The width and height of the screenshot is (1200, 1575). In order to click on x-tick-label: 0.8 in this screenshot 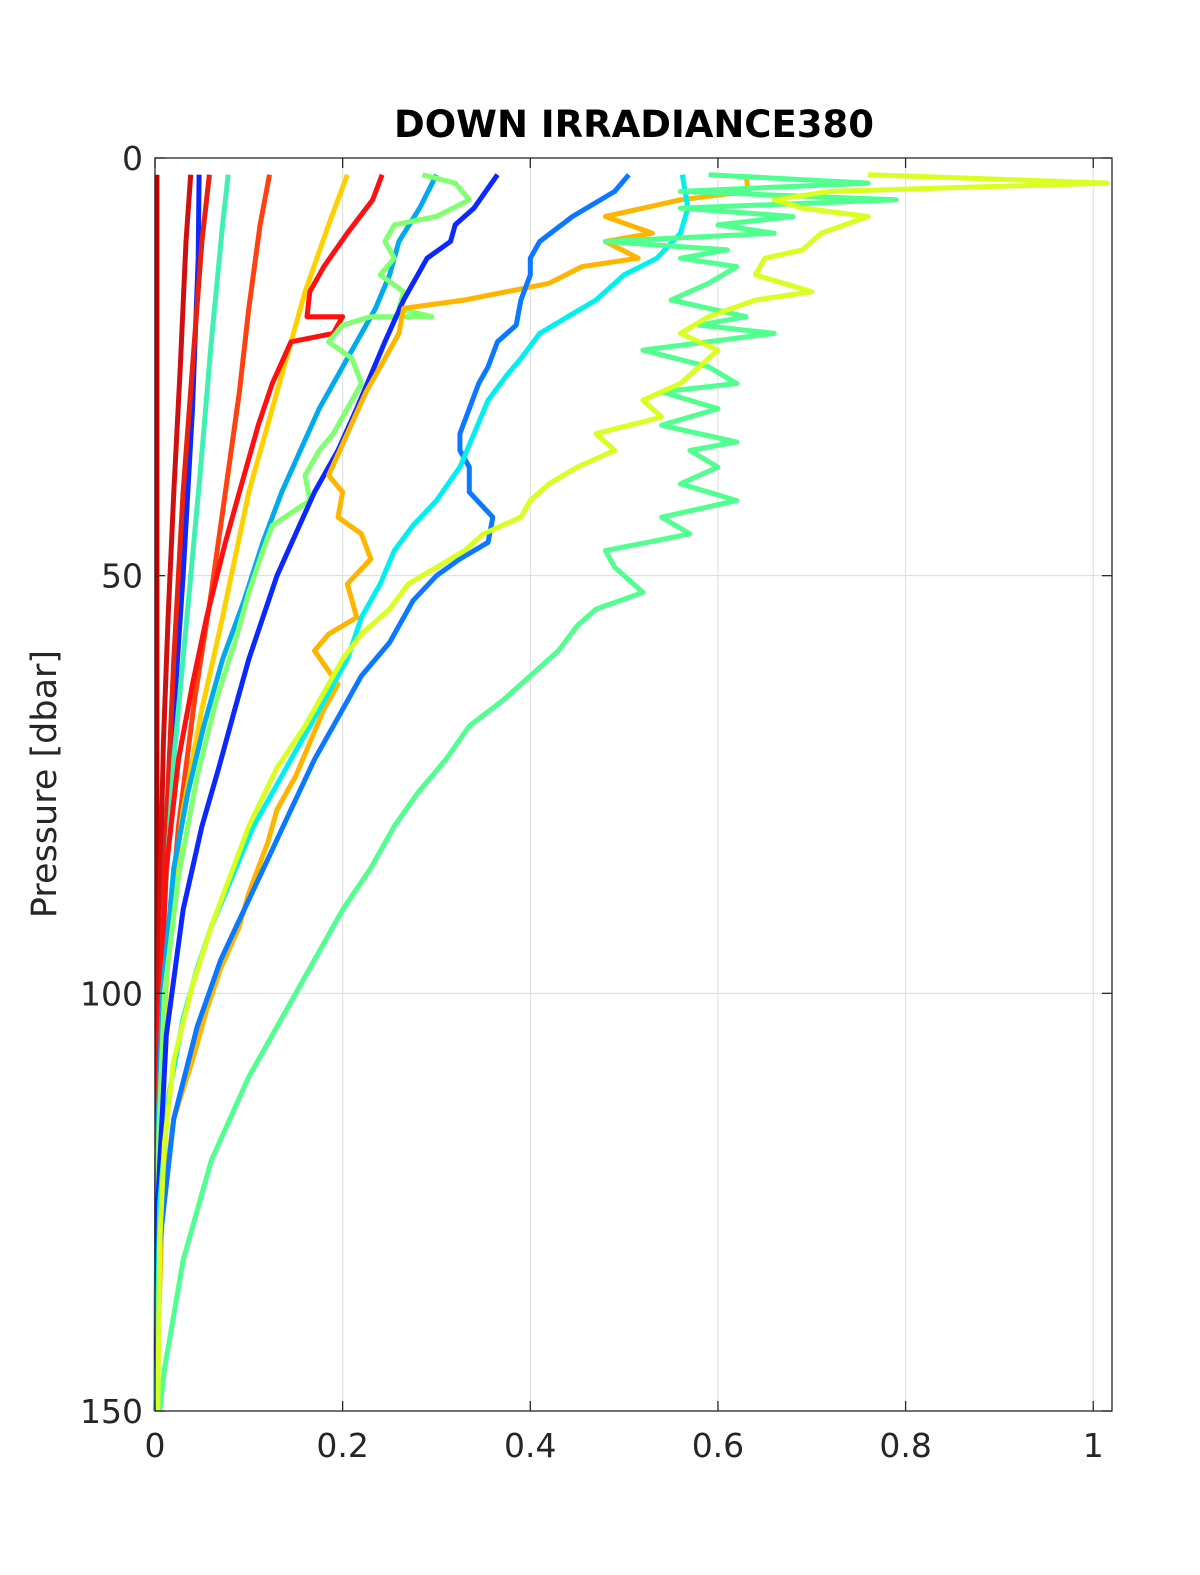, I will do `click(905, 1445)`.